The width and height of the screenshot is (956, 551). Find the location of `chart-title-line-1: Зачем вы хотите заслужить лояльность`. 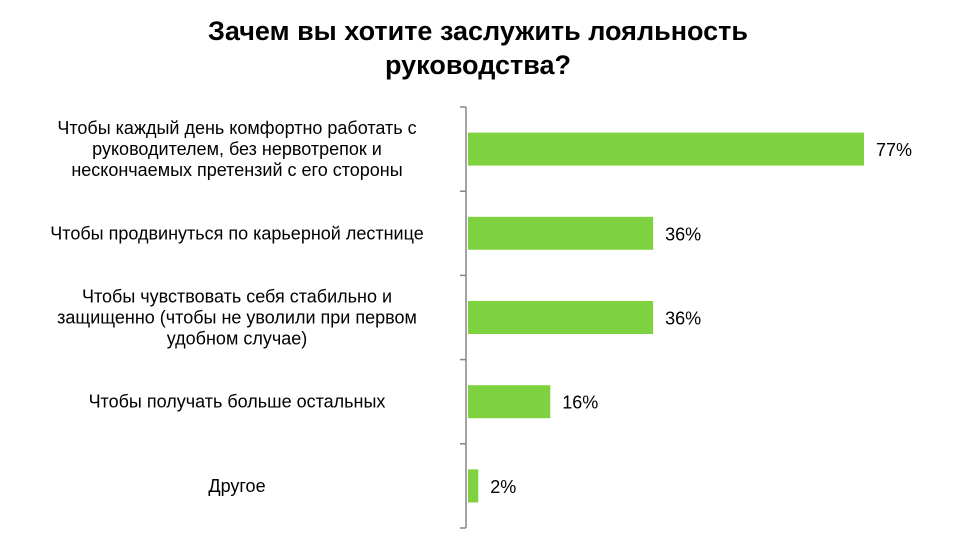

chart-title-line-1: Зачем вы хотите заслужить лояльность is located at coordinates (478, 31).